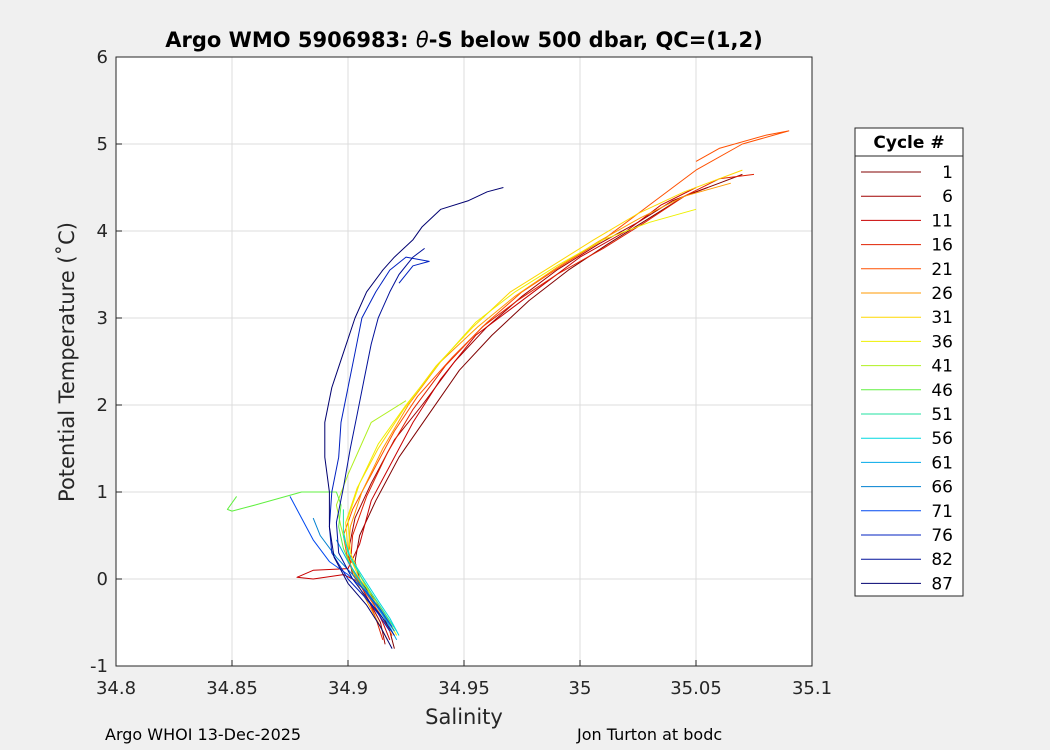 The image size is (1050, 750). What do you see at coordinates (908, 143) in the screenshot?
I see `legend-title: Cycle #` at bounding box center [908, 143].